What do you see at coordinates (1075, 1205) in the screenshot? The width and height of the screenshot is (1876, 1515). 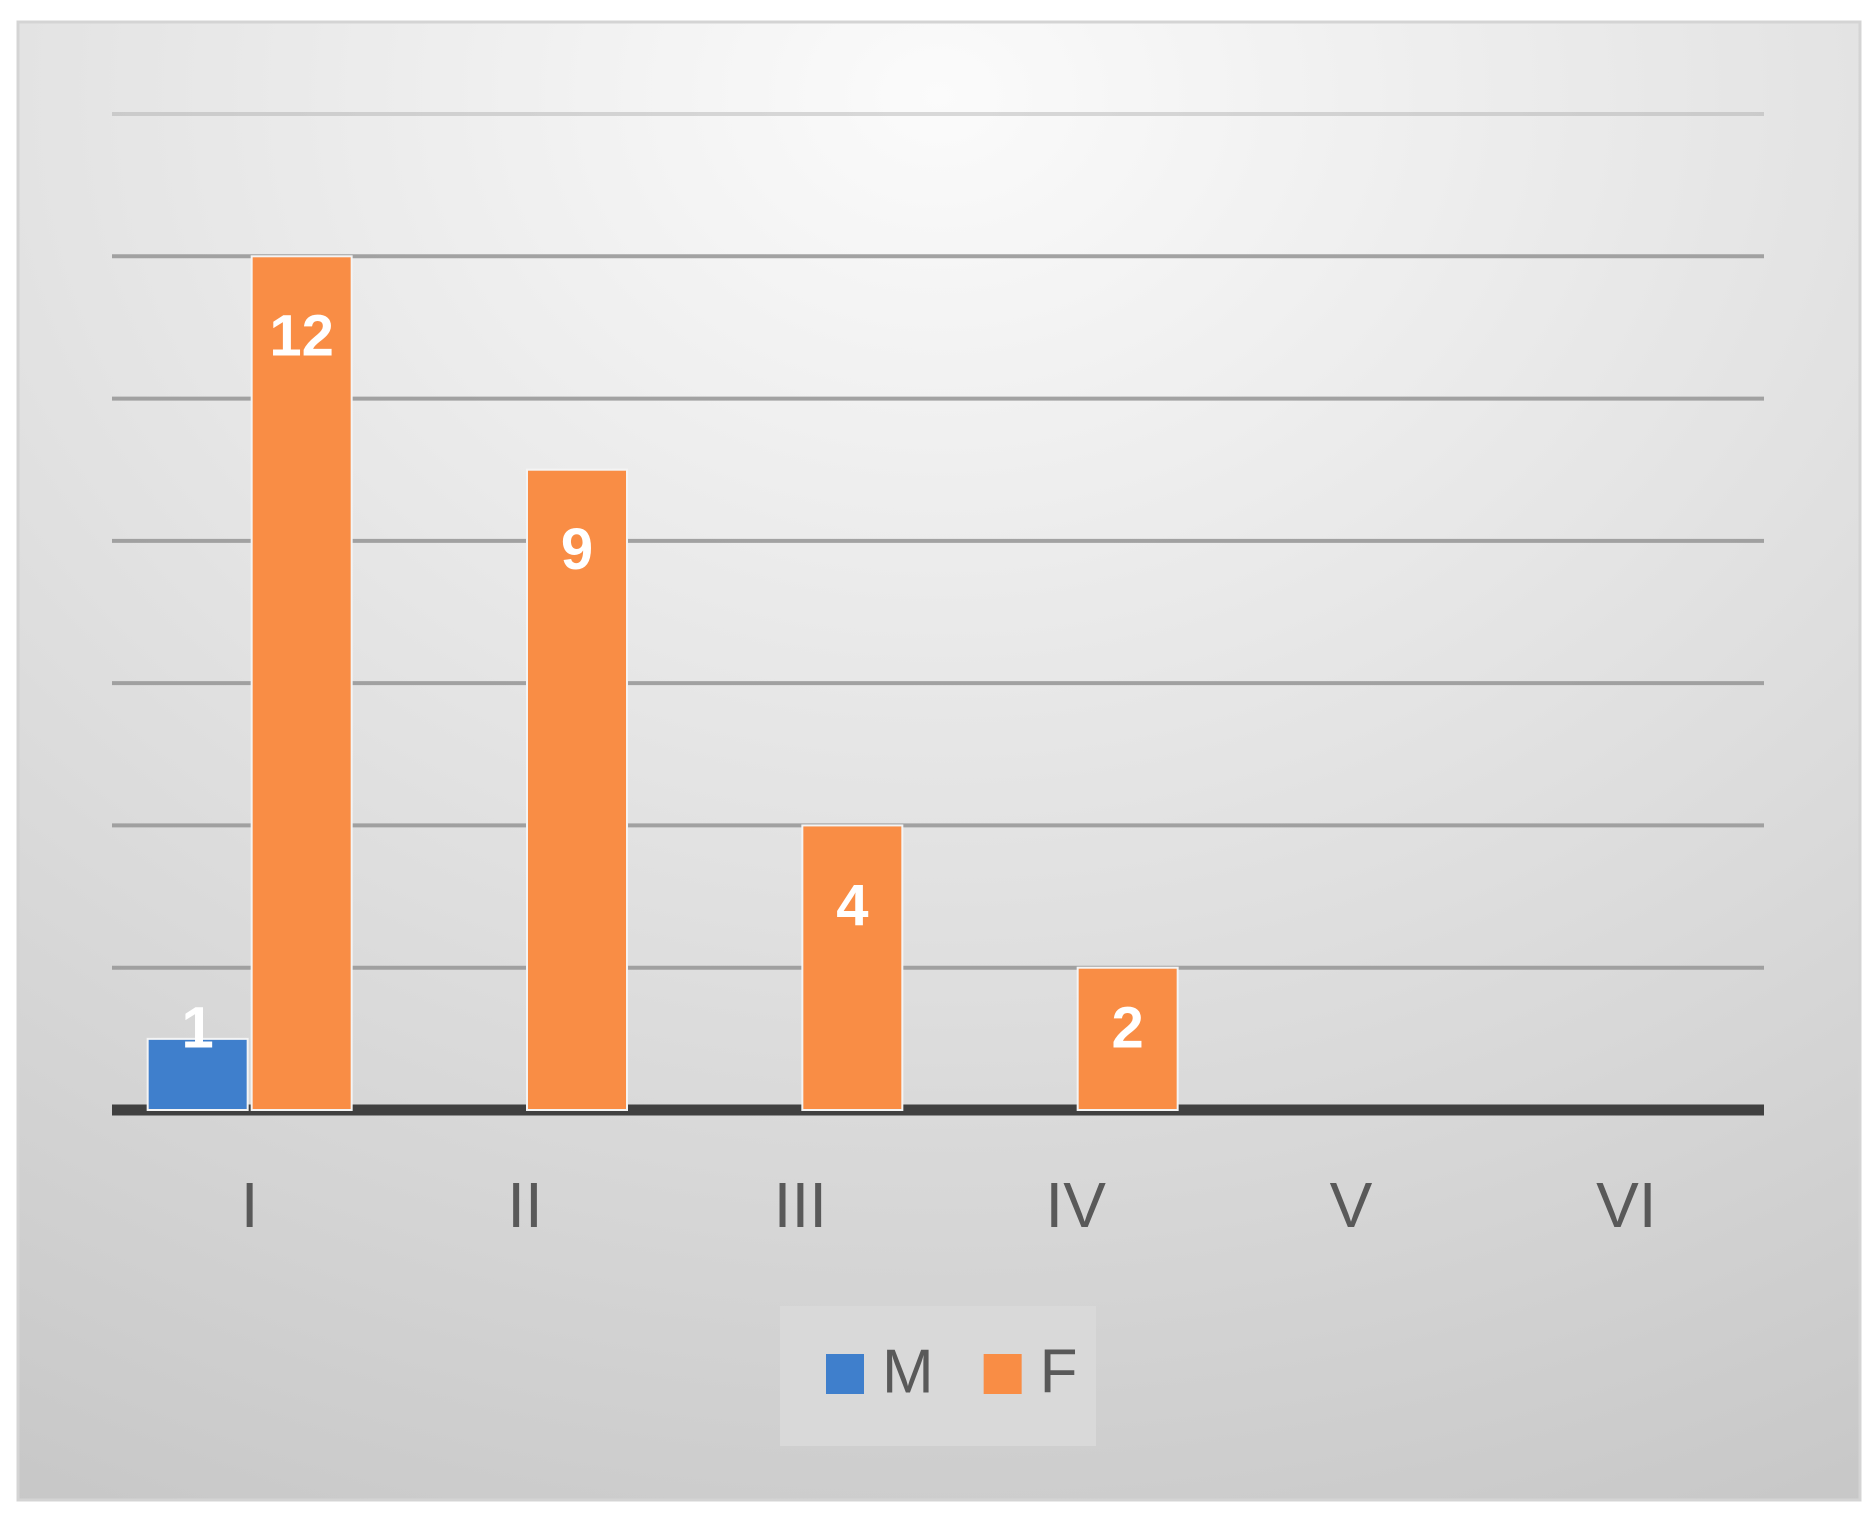 I see `x-tick-label: IV` at bounding box center [1075, 1205].